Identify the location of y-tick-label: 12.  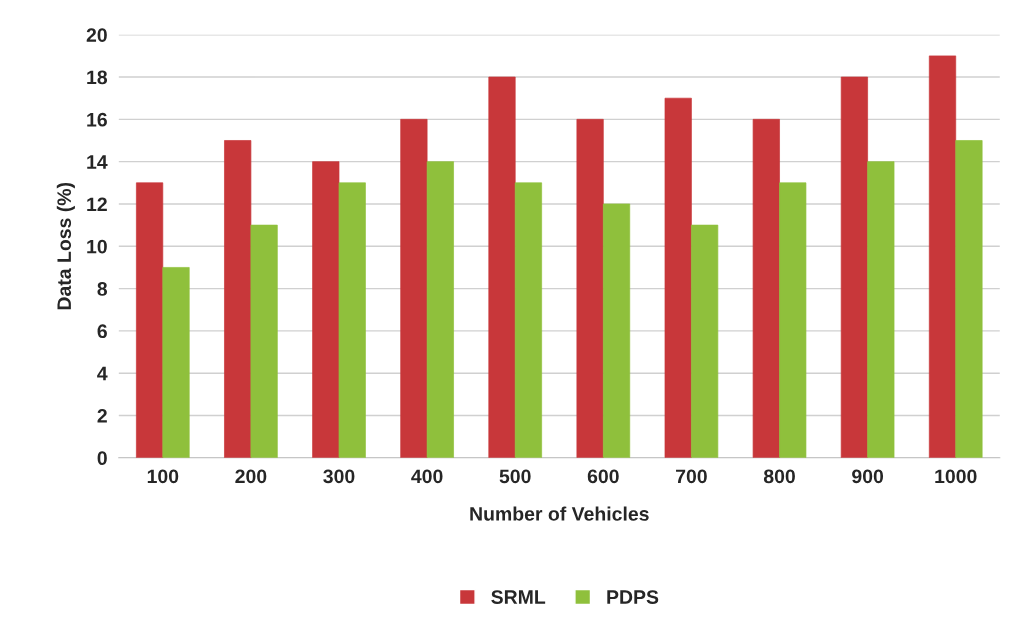
(97, 204).